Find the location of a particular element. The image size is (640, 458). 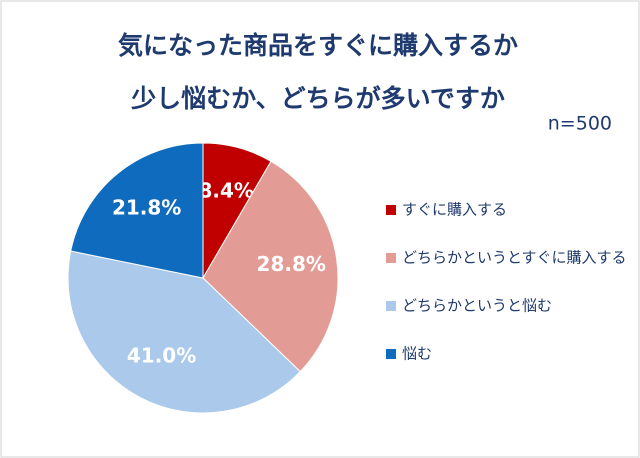

chart-subtitle: n=500 is located at coordinates (580, 124).